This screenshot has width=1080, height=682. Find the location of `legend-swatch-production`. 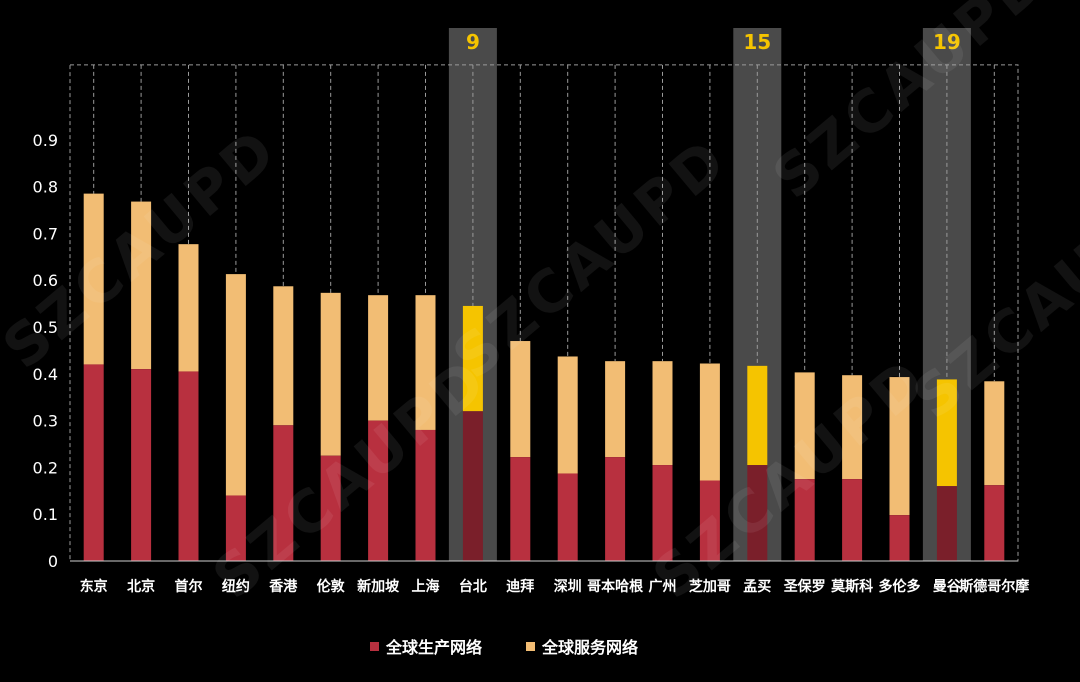

legend-swatch-production is located at coordinates (374, 646).